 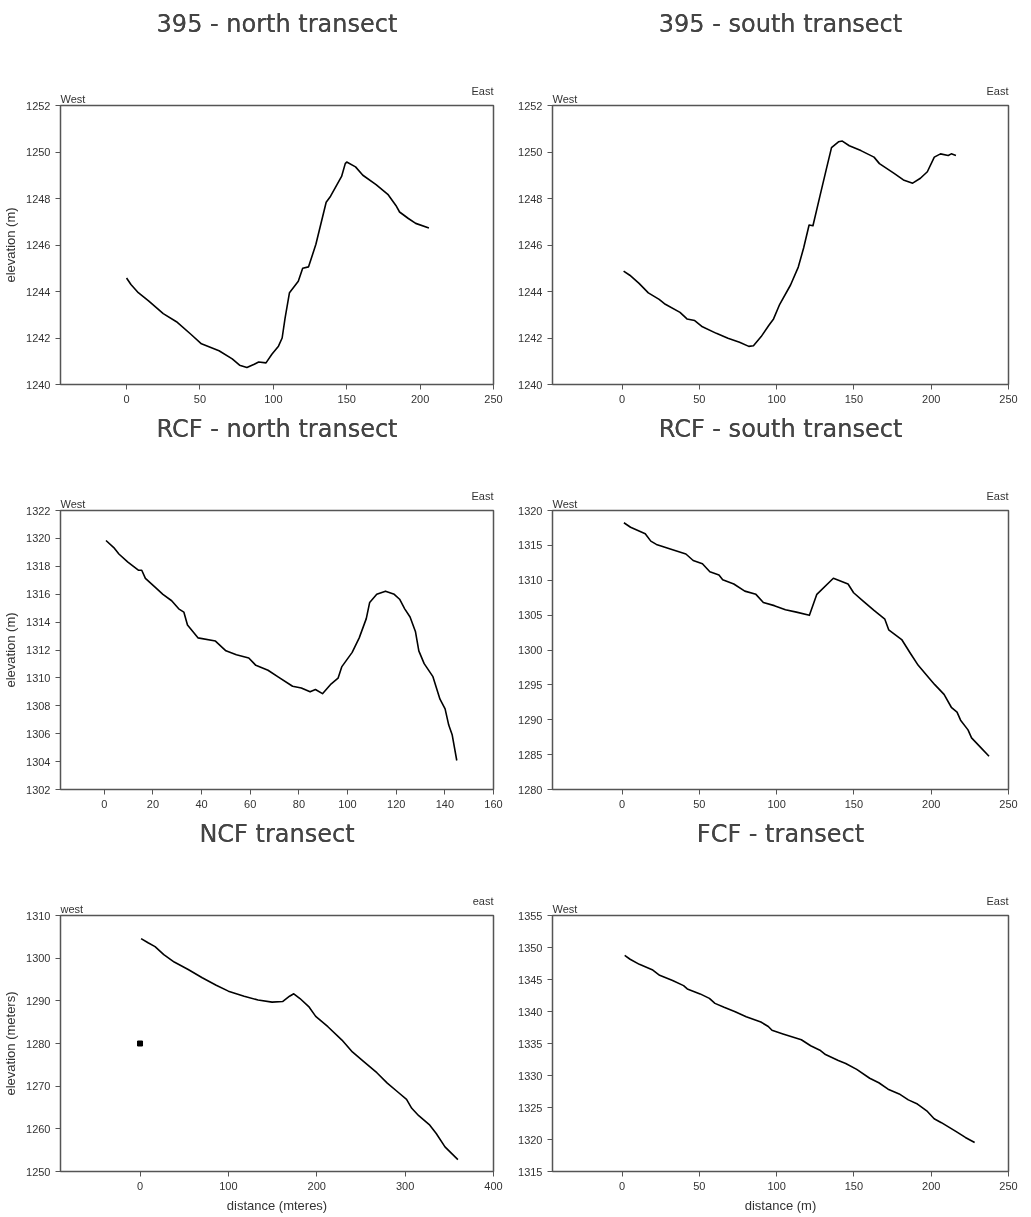 I want to click on y-tick-label: 1308, so click(x=38, y=705).